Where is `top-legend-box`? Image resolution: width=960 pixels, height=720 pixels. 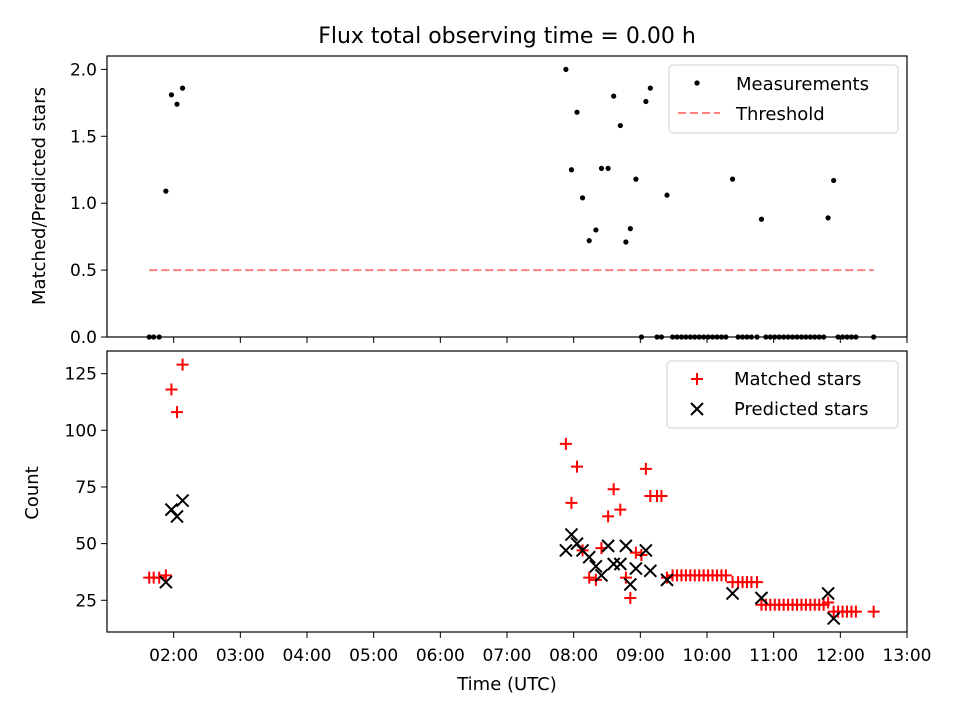
top-legend-box is located at coordinates (783, 99).